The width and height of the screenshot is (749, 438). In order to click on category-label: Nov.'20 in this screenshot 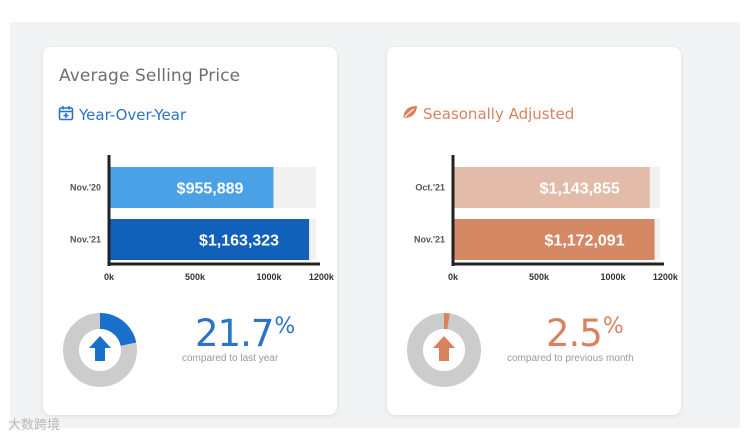, I will do `click(85, 188)`.